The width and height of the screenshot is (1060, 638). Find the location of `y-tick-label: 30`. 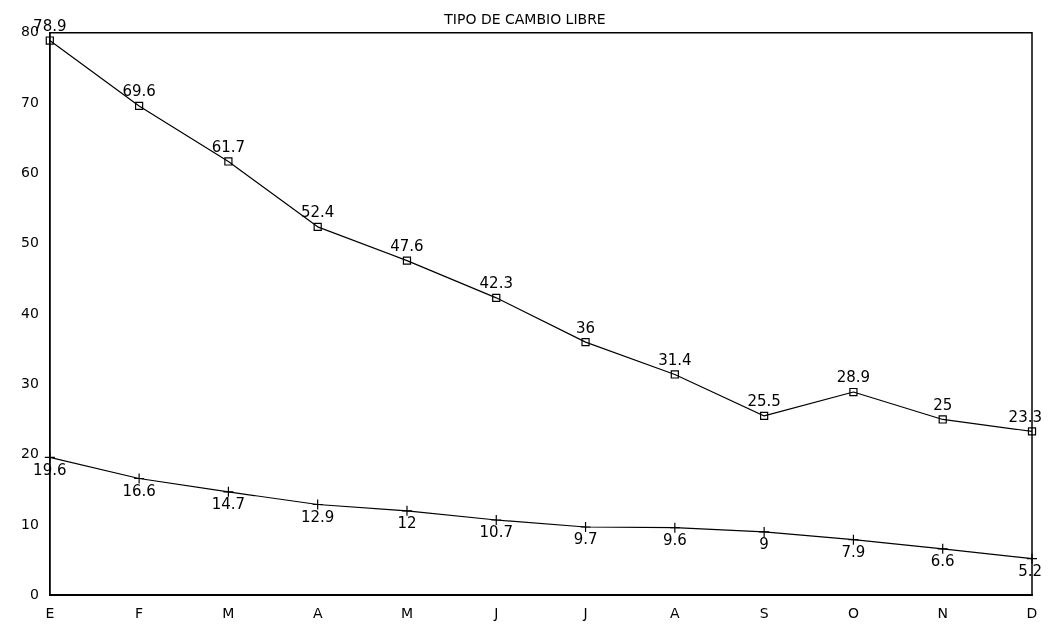

y-tick-label: 30 is located at coordinates (29, 382).